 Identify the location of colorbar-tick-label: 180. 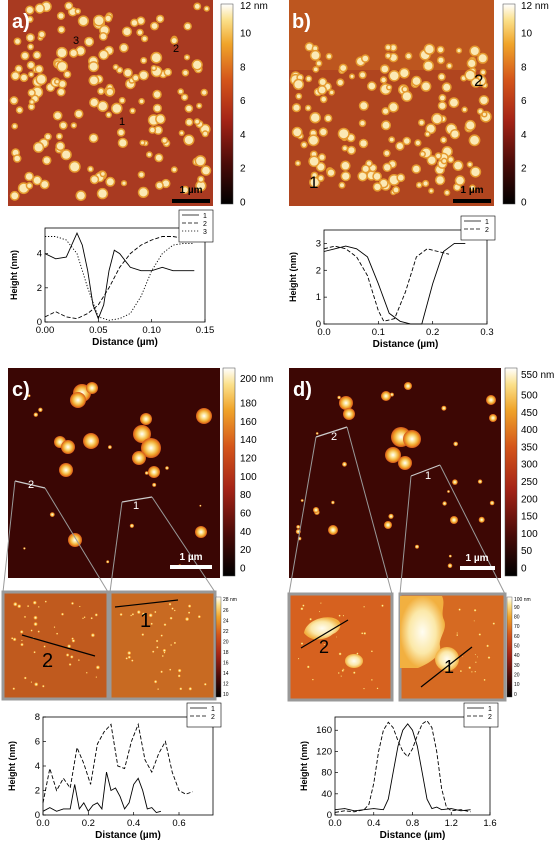
(248, 404).